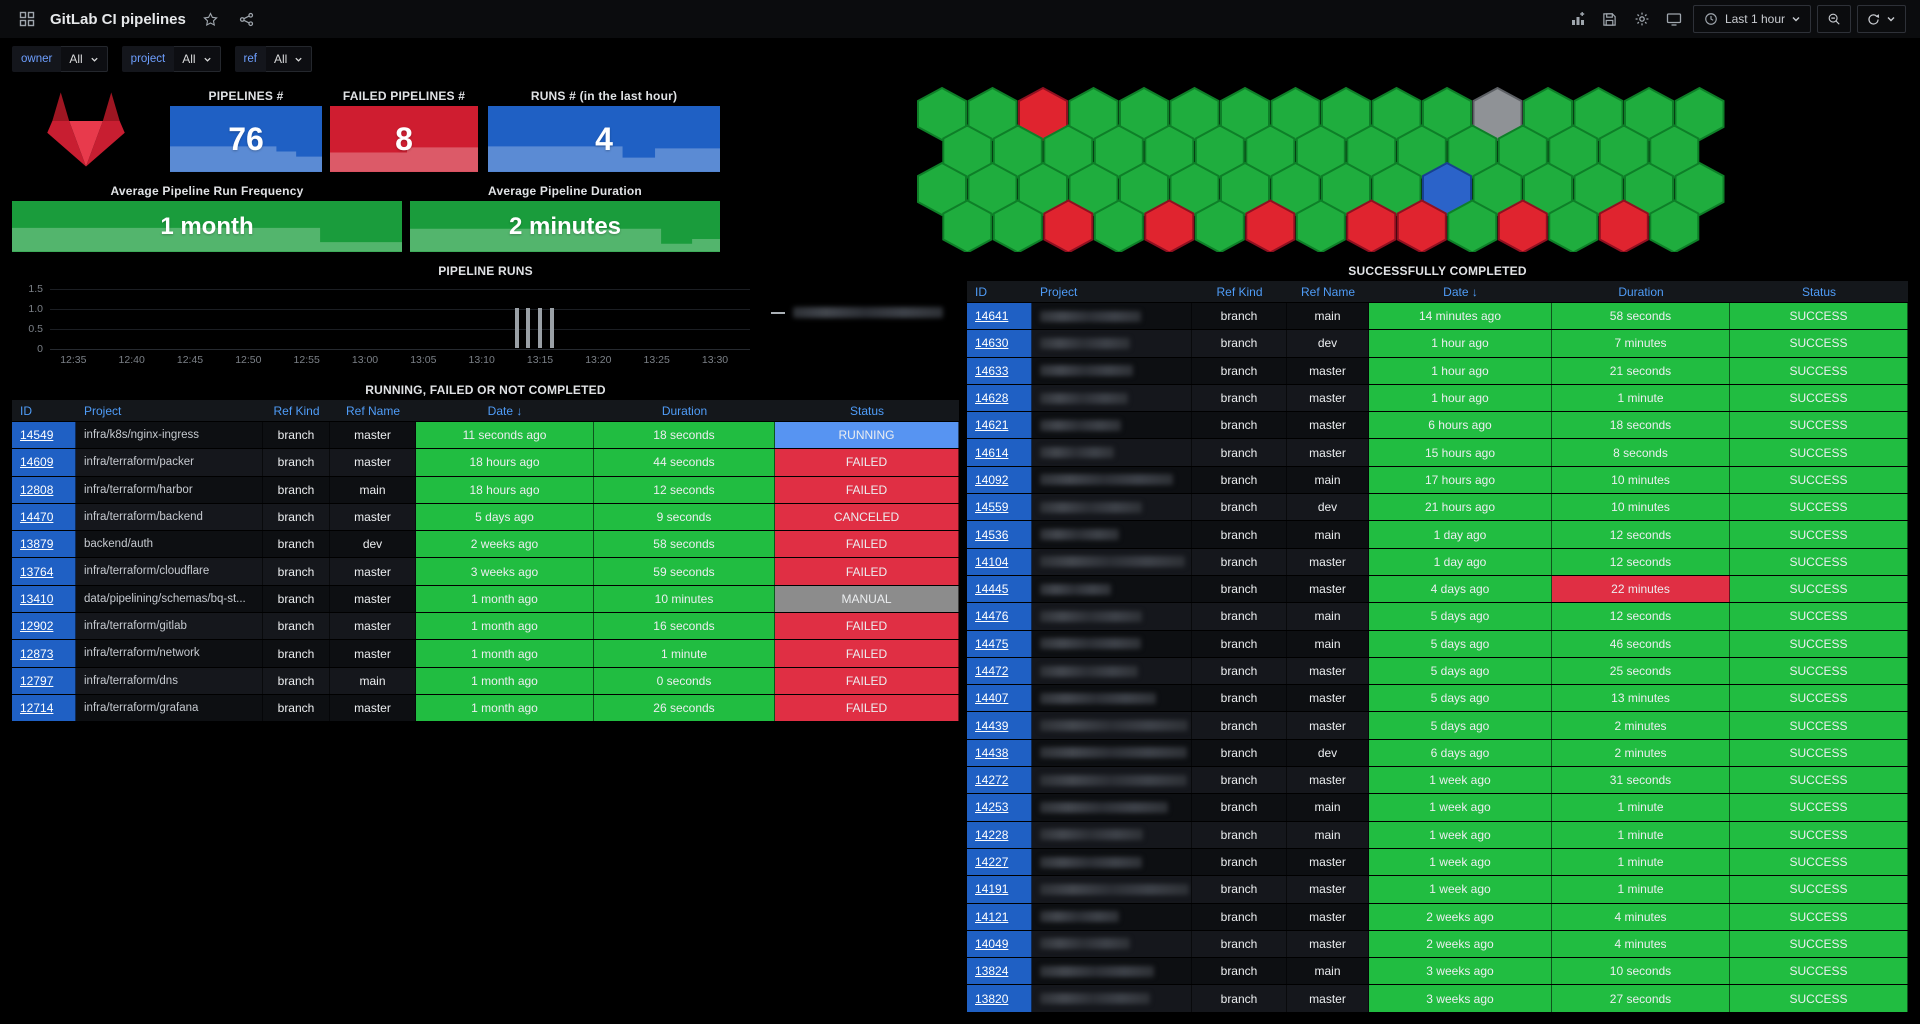 Image resolution: width=1920 pixels, height=1024 pixels. What do you see at coordinates (992, 534) in the screenshot?
I see `pipeline-id-link: 14536` at bounding box center [992, 534].